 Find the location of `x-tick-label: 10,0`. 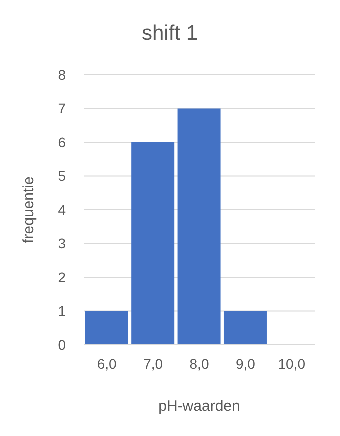

x-tick-label: 10,0 is located at coordinates (292, 364).